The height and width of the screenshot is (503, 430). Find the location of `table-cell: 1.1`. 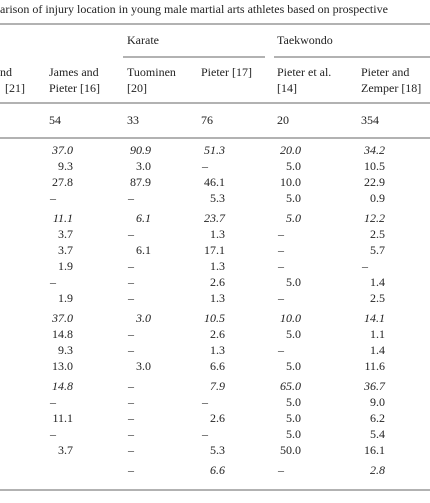

table-cell: 1.1 is located at coordinates (377, 334).